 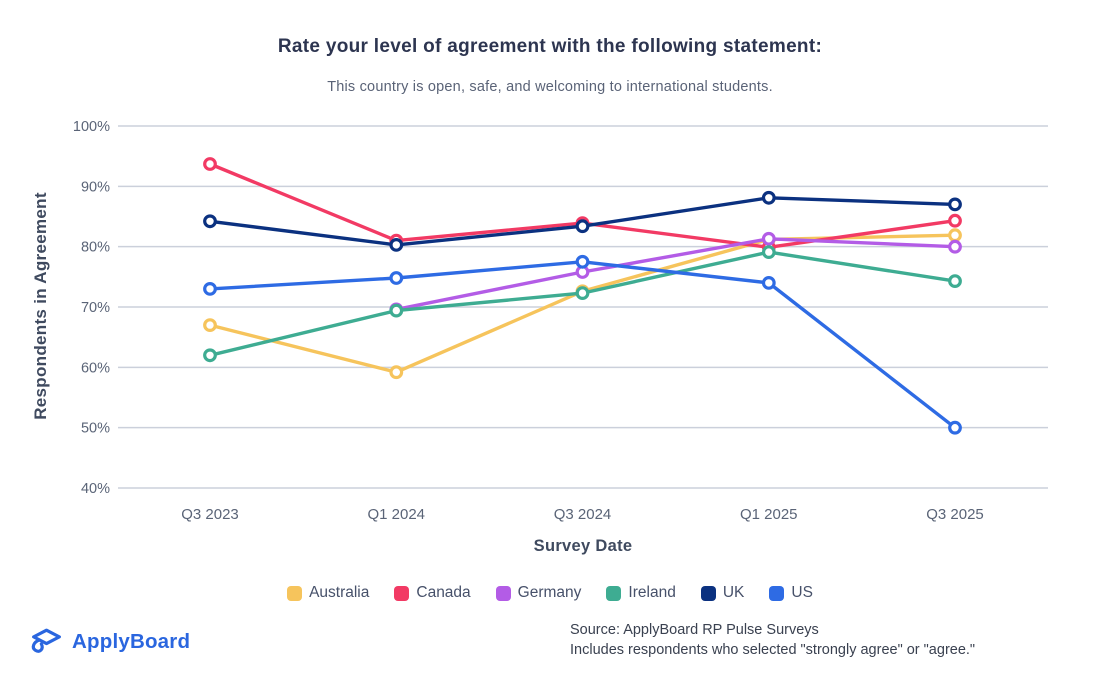 I want to click on legend-item-australia: Australia, so click(x=328, y=593).